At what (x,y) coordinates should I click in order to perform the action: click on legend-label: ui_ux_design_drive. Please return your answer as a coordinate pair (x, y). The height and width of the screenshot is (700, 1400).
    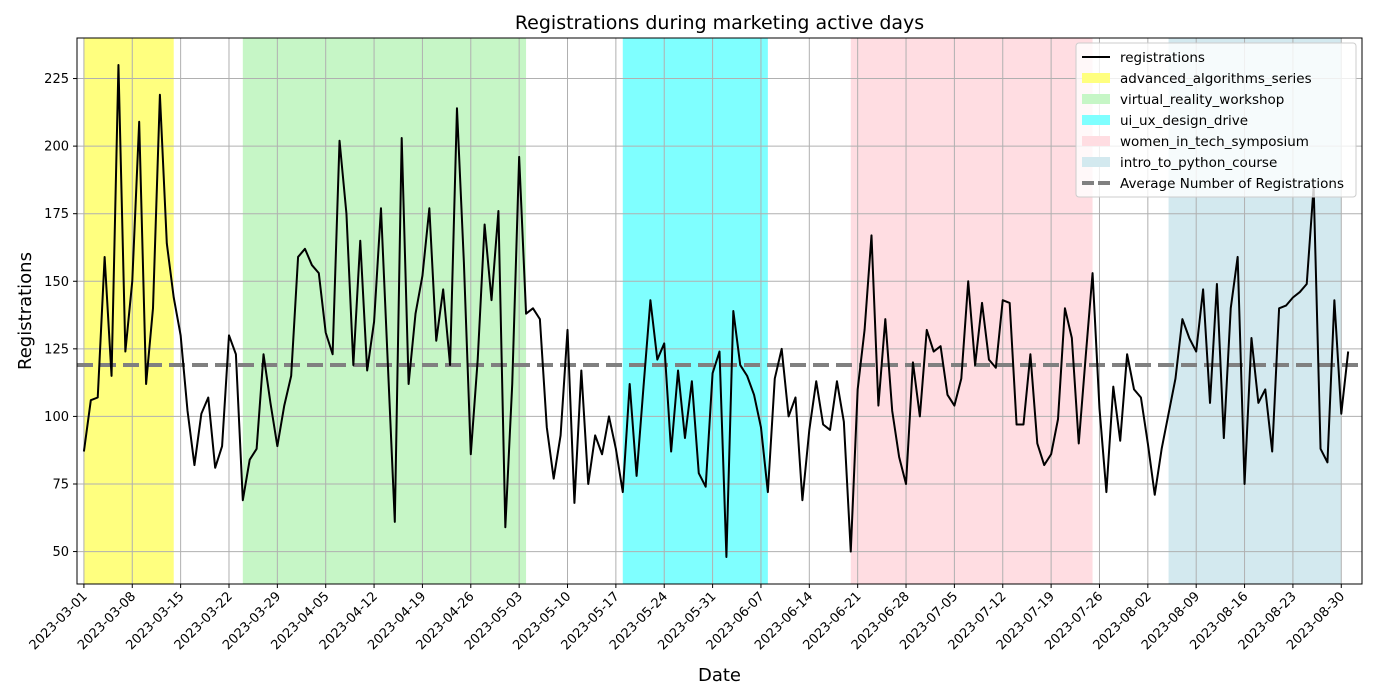
    Looking at the image, I should click on (1184, 121).